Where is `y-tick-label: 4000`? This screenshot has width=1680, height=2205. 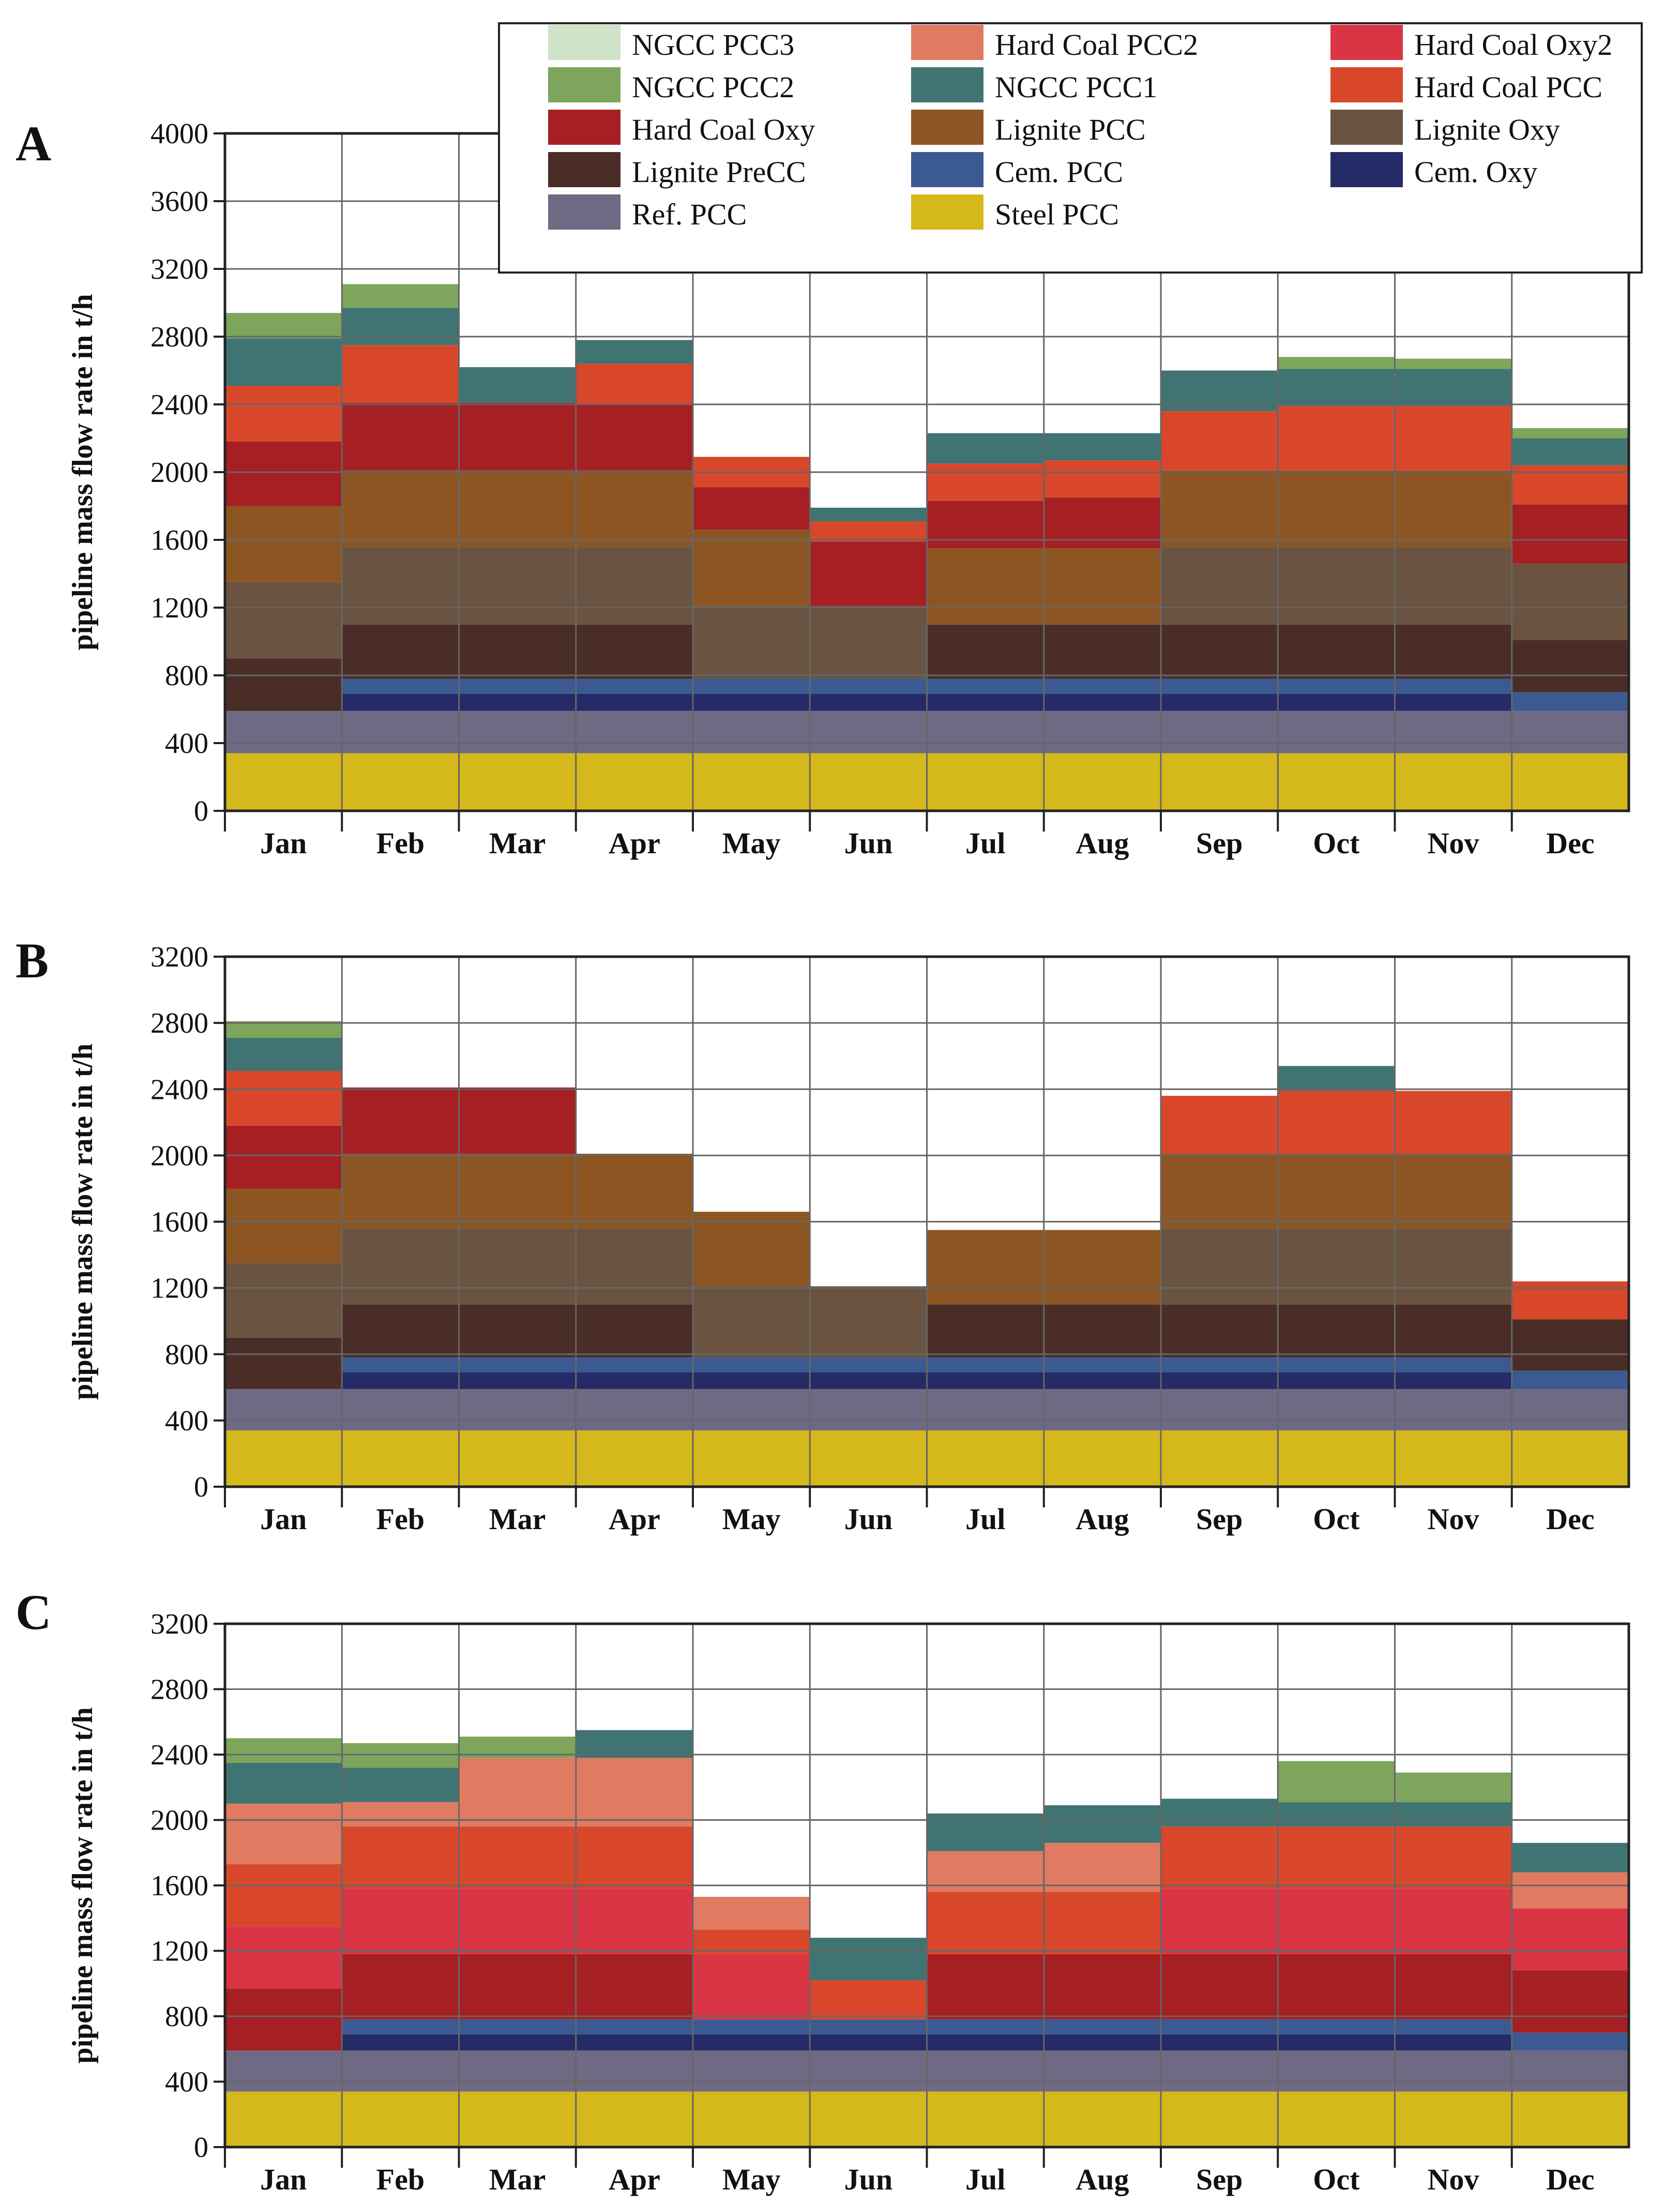
y-tick-label: 4000 is located at coordinates (179, 134).